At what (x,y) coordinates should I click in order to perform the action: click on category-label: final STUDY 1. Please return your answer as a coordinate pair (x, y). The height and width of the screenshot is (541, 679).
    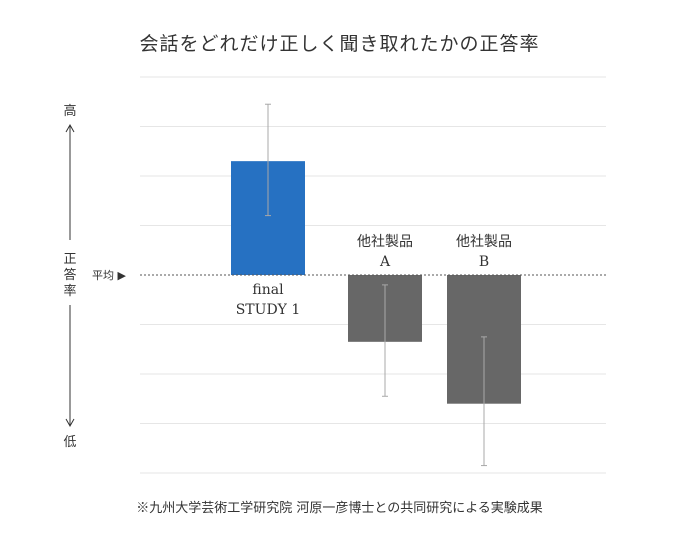
    Looking at the image, I should click on (268, 300).